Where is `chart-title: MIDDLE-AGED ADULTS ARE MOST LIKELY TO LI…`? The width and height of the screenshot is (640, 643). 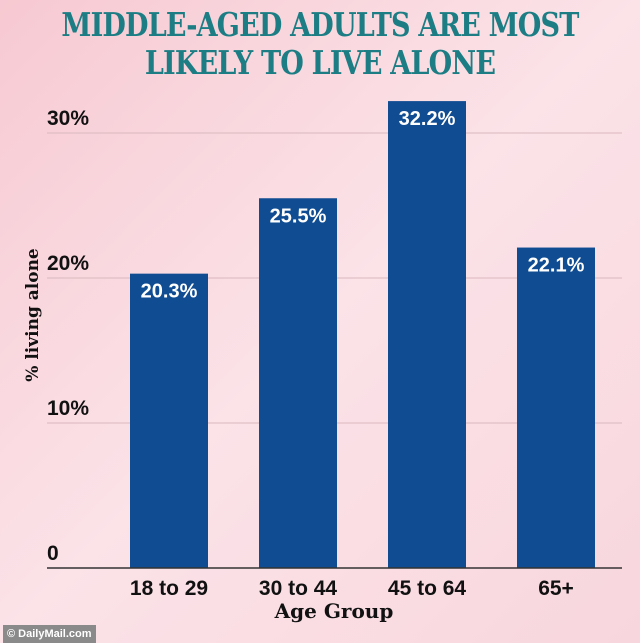 chart-title: MIDDLE-AGED ADULTS ARE MOST LIKELY TO LI… is located at coordinates (320, 43).